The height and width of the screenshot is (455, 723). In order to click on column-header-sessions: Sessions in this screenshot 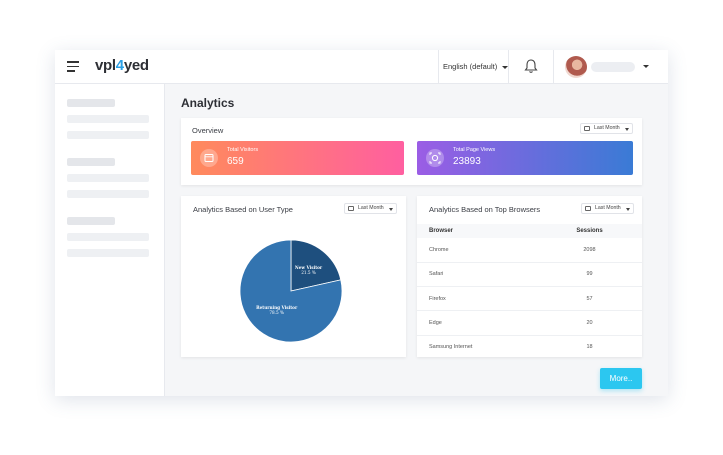, I will do `click(589, 231)`.